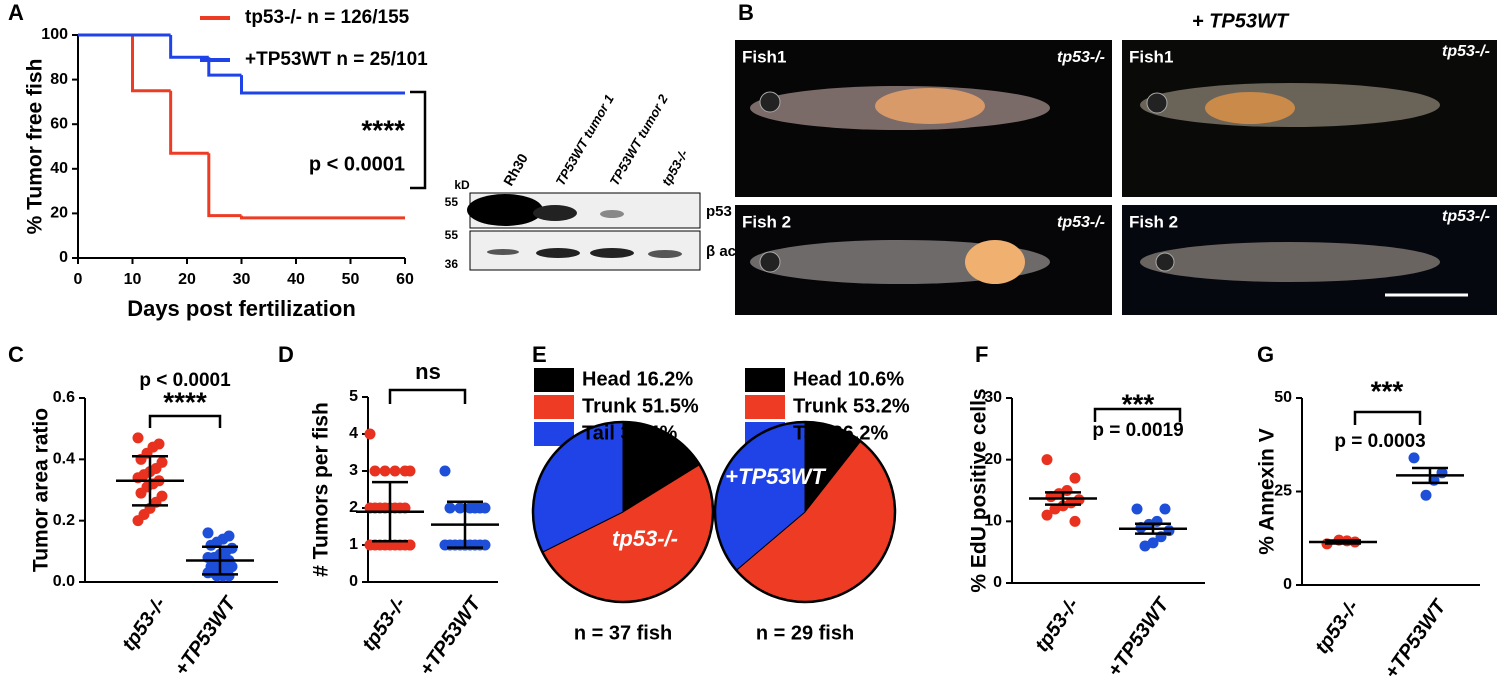  What do you see at coordinates (452, 264) in the screenshot?
I see `marker: 36` at bounding box center [452, 264].